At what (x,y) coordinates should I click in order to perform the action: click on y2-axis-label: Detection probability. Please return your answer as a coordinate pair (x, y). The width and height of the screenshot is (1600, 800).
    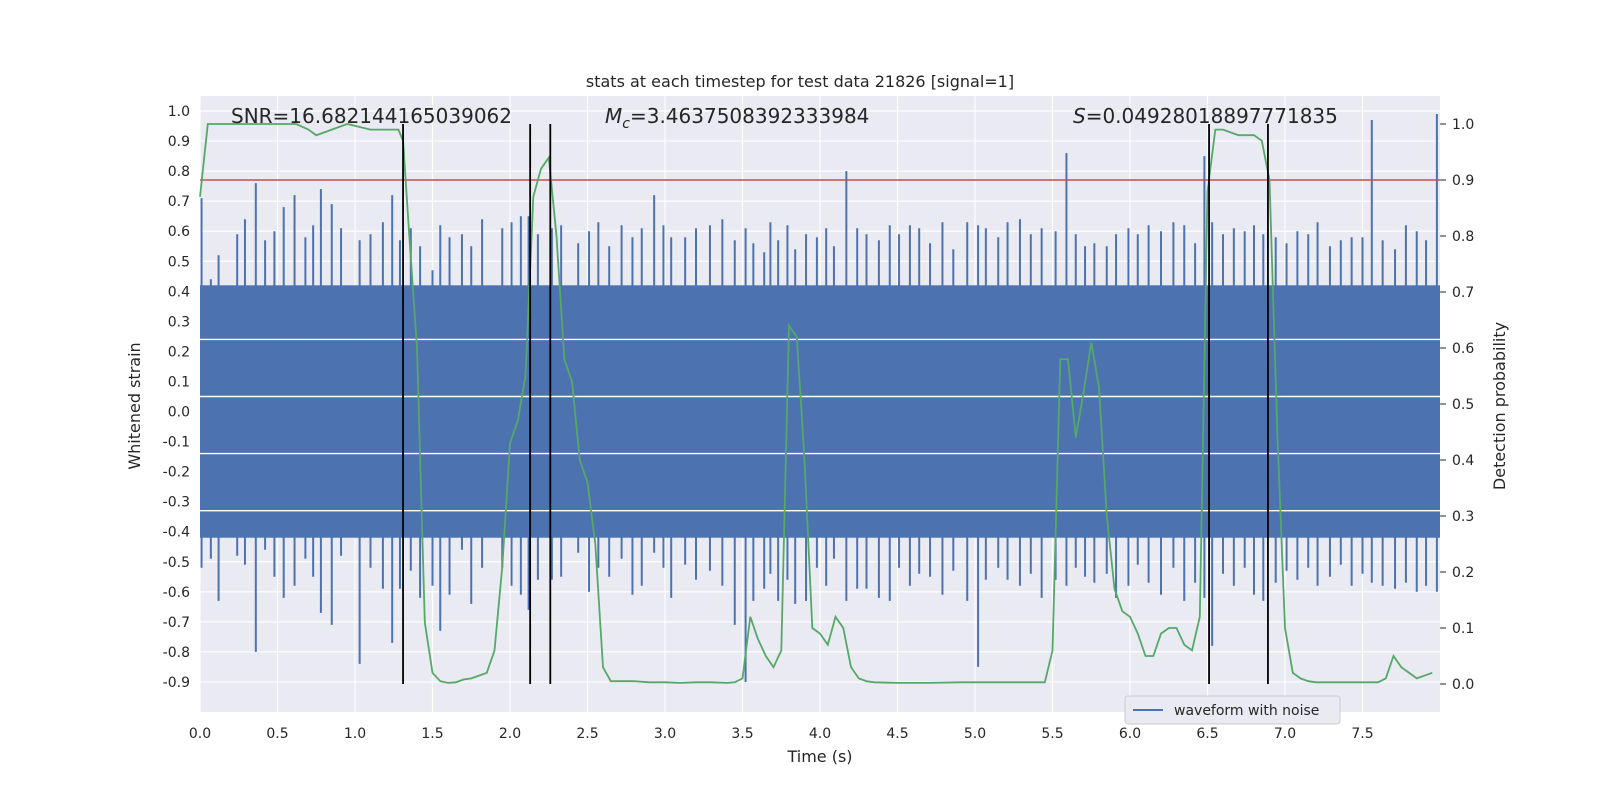
    Looking at the image, I should click on (1499, 406).